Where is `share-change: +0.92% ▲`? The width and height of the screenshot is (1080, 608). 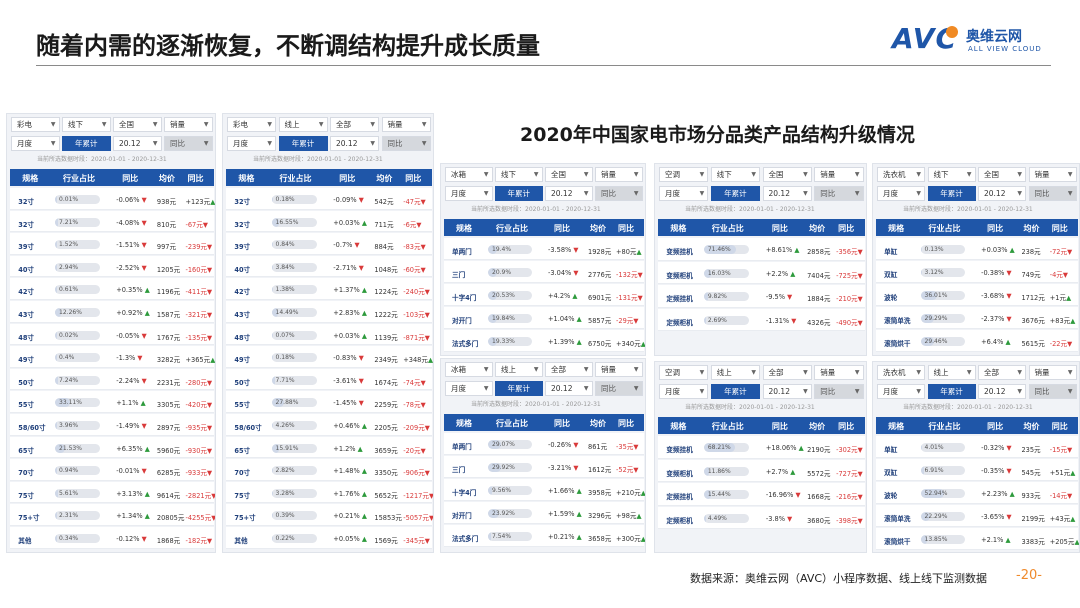
share-change: +0.92% ▲ is located at coordinates (133, 313).